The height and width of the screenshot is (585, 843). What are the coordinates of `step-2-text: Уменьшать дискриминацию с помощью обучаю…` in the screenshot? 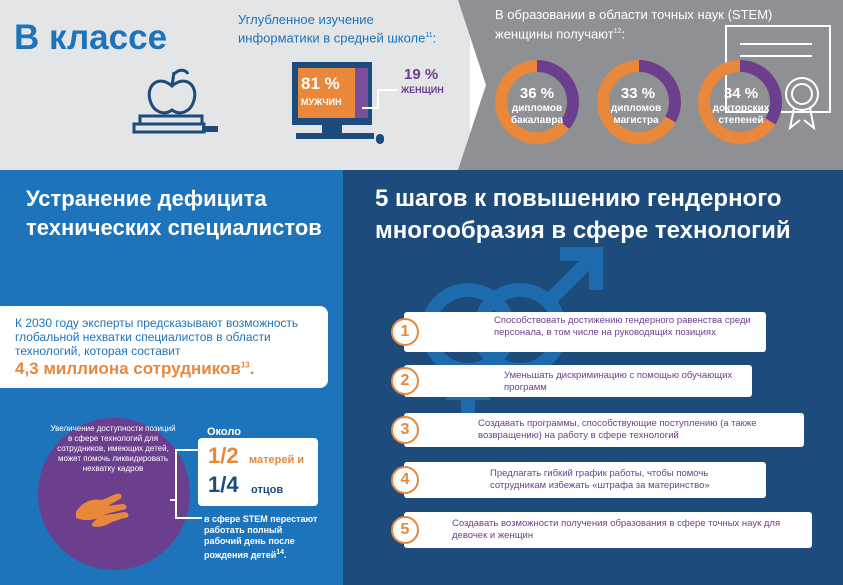 It's located at (618, 381).